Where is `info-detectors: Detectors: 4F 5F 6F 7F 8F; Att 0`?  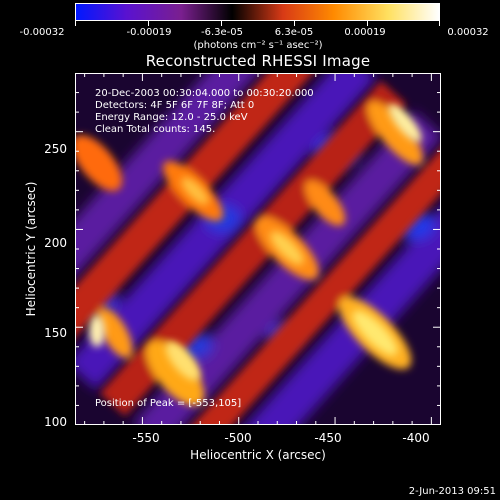
info-detectors: Detectors: 4F 5F 6F 7F 8F; Att 0 is located at coordinates (175, 105).